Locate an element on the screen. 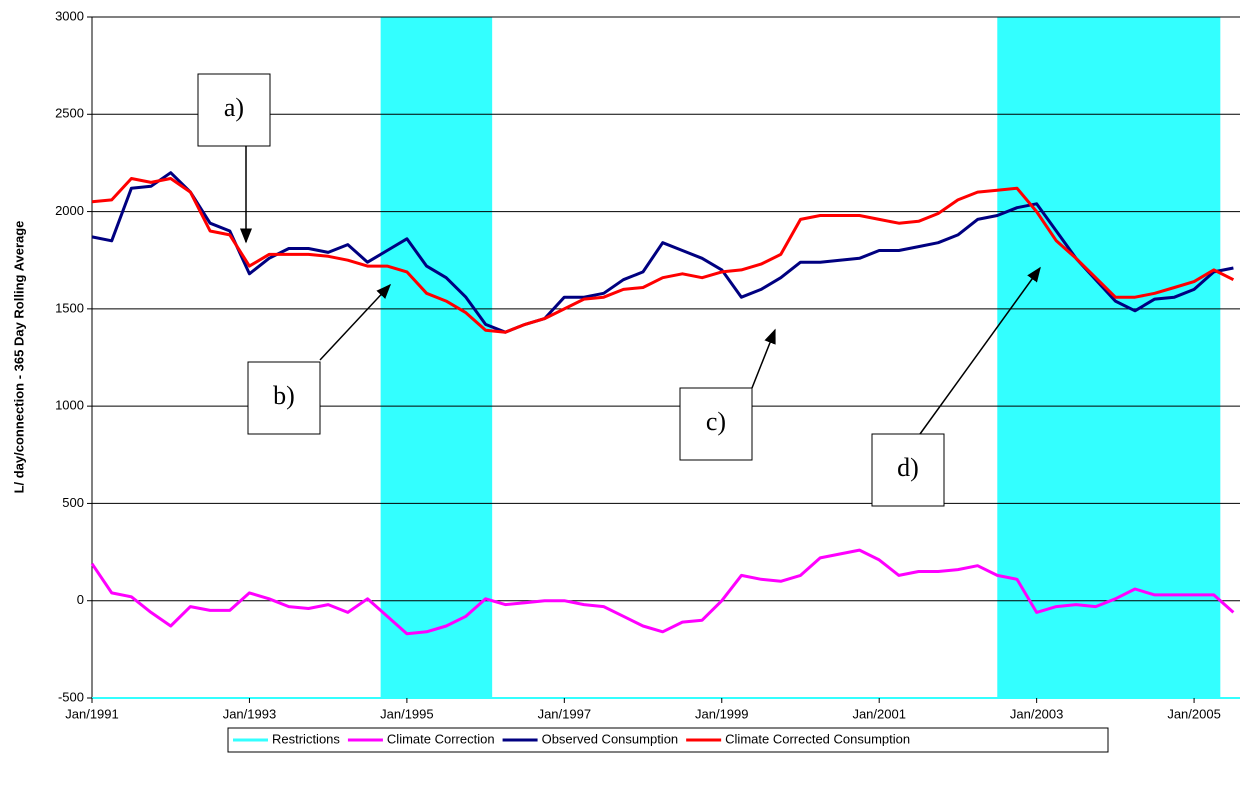 The height and width of the screenshot is (785, 1248). x-tick-label: Jan/1999 is located at coordinates (722, 713).